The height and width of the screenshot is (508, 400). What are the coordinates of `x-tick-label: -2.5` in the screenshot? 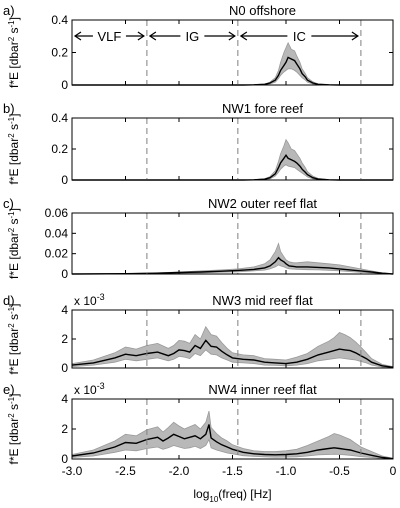 It's located at (125, 471).